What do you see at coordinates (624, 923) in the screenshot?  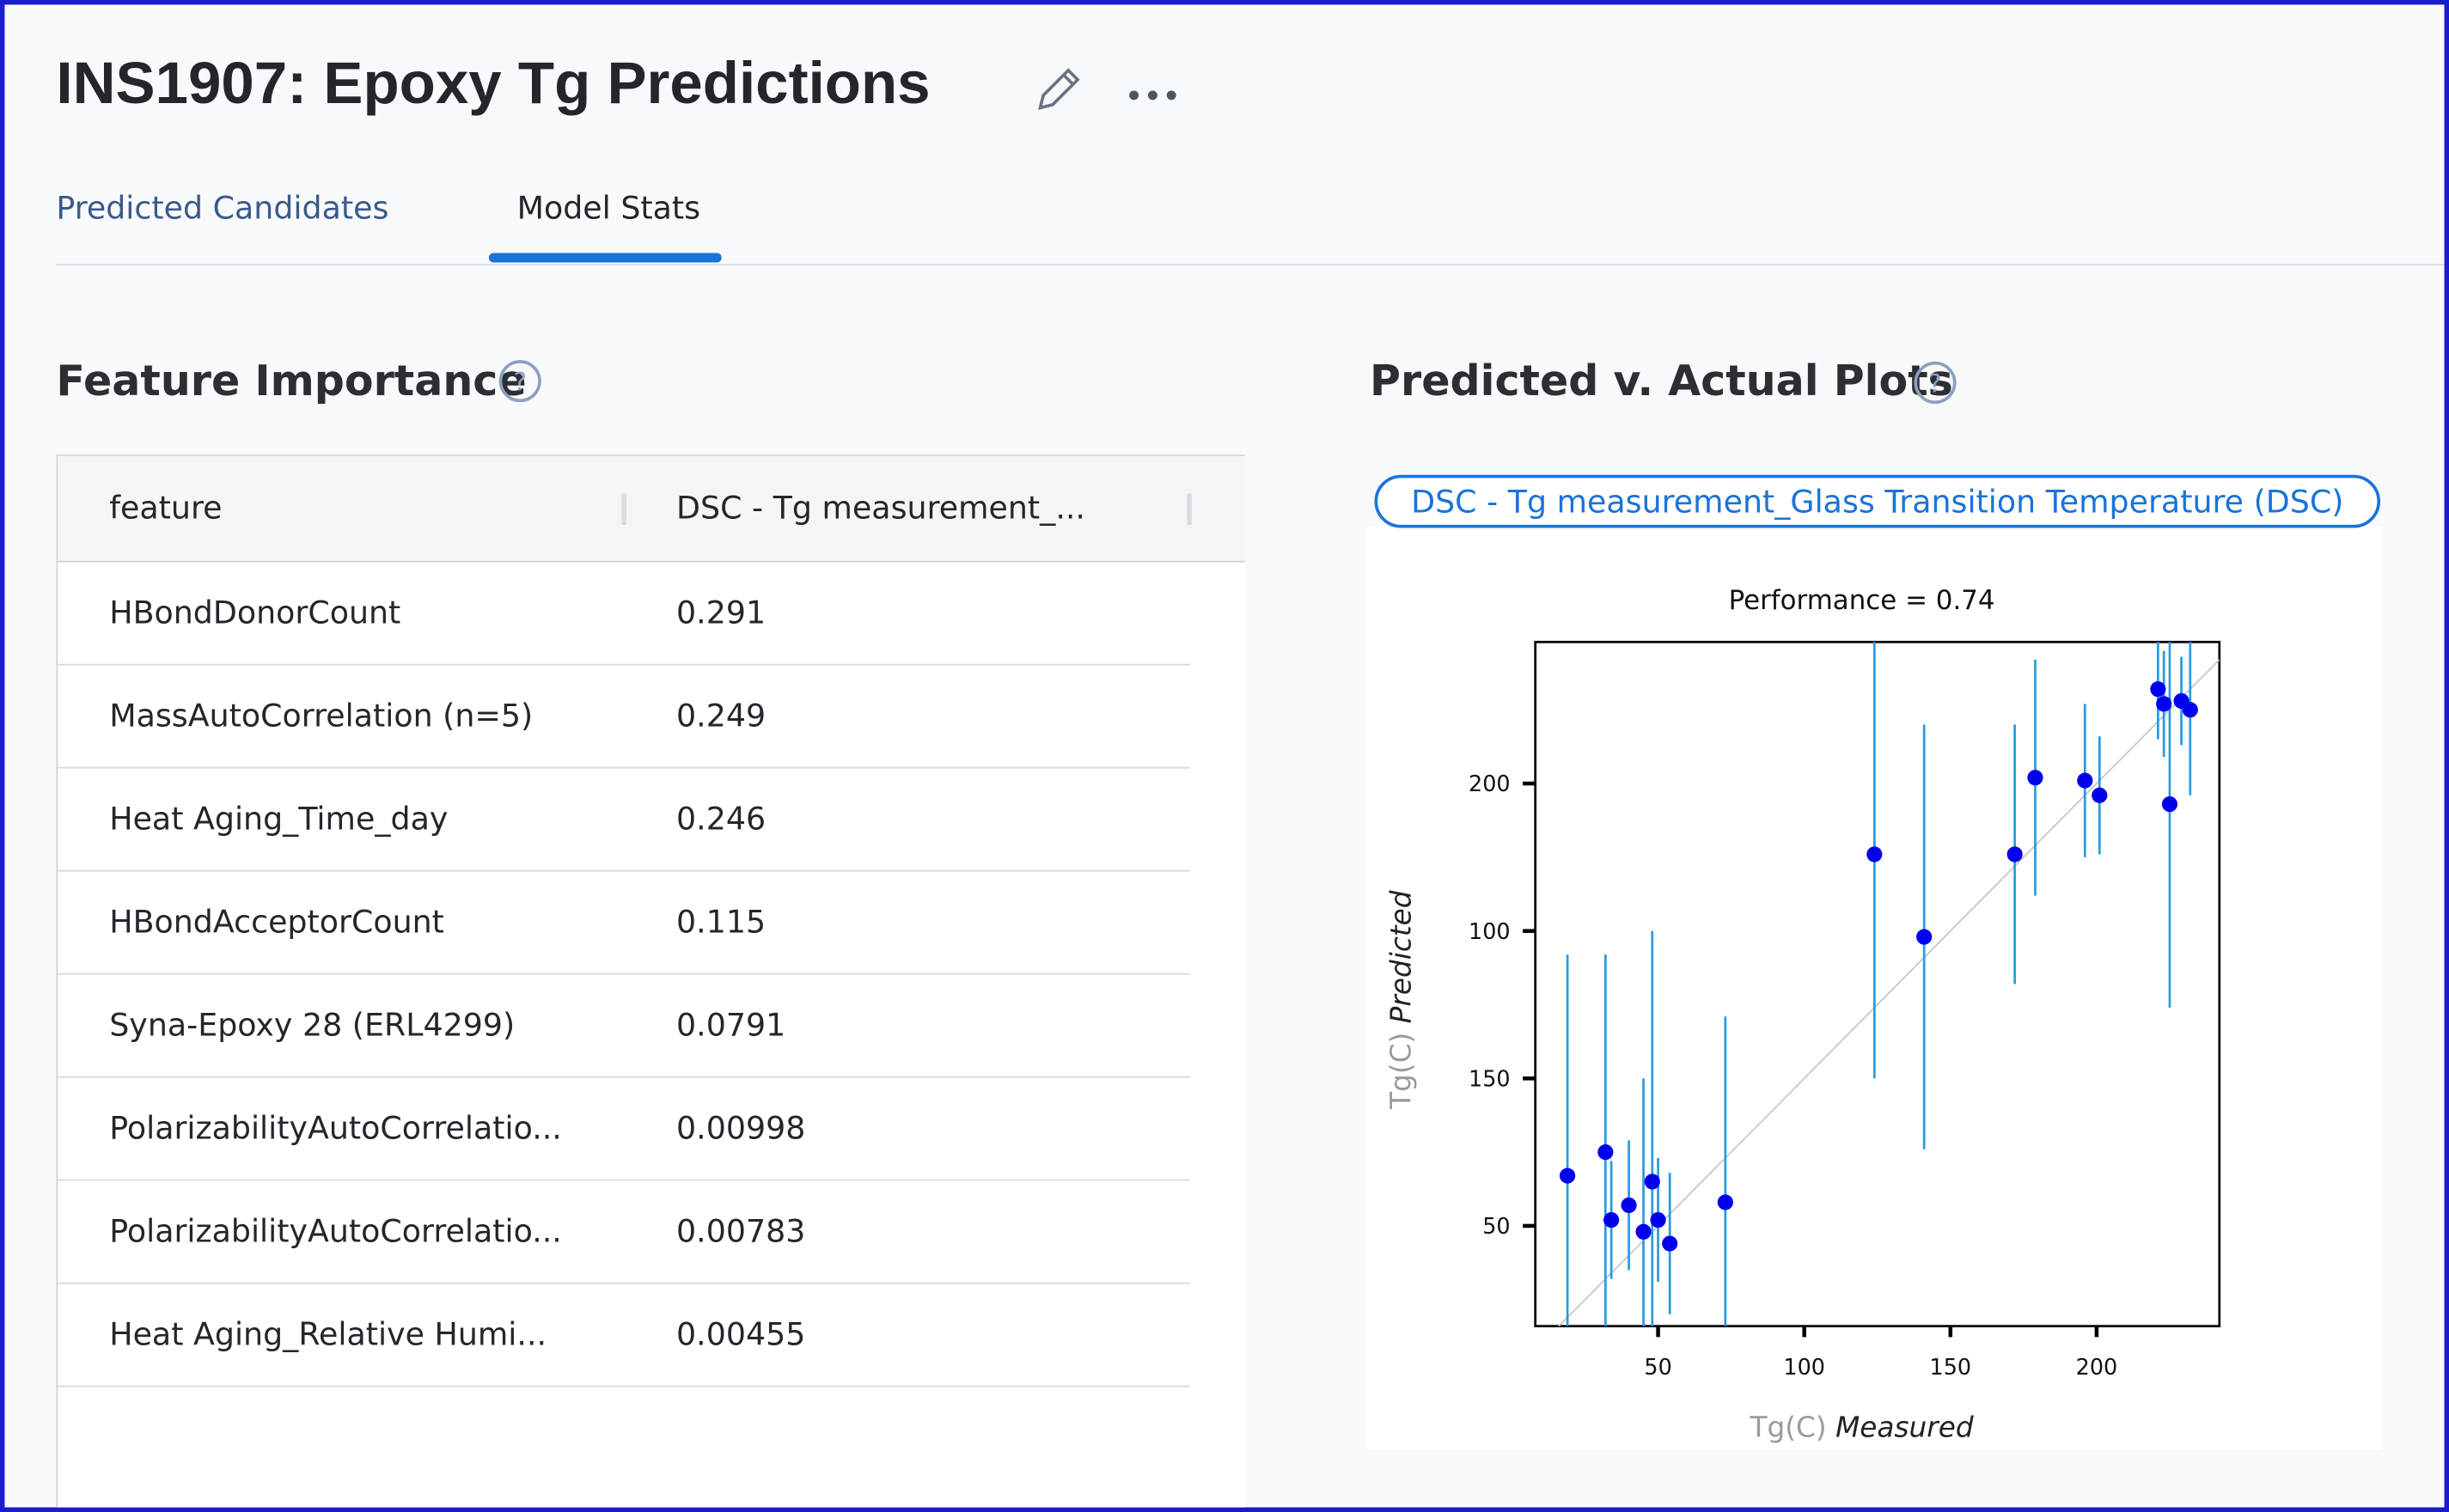 I see `table-row: HBondAcceptorCount 0.115` at bounding box center [624, 923].